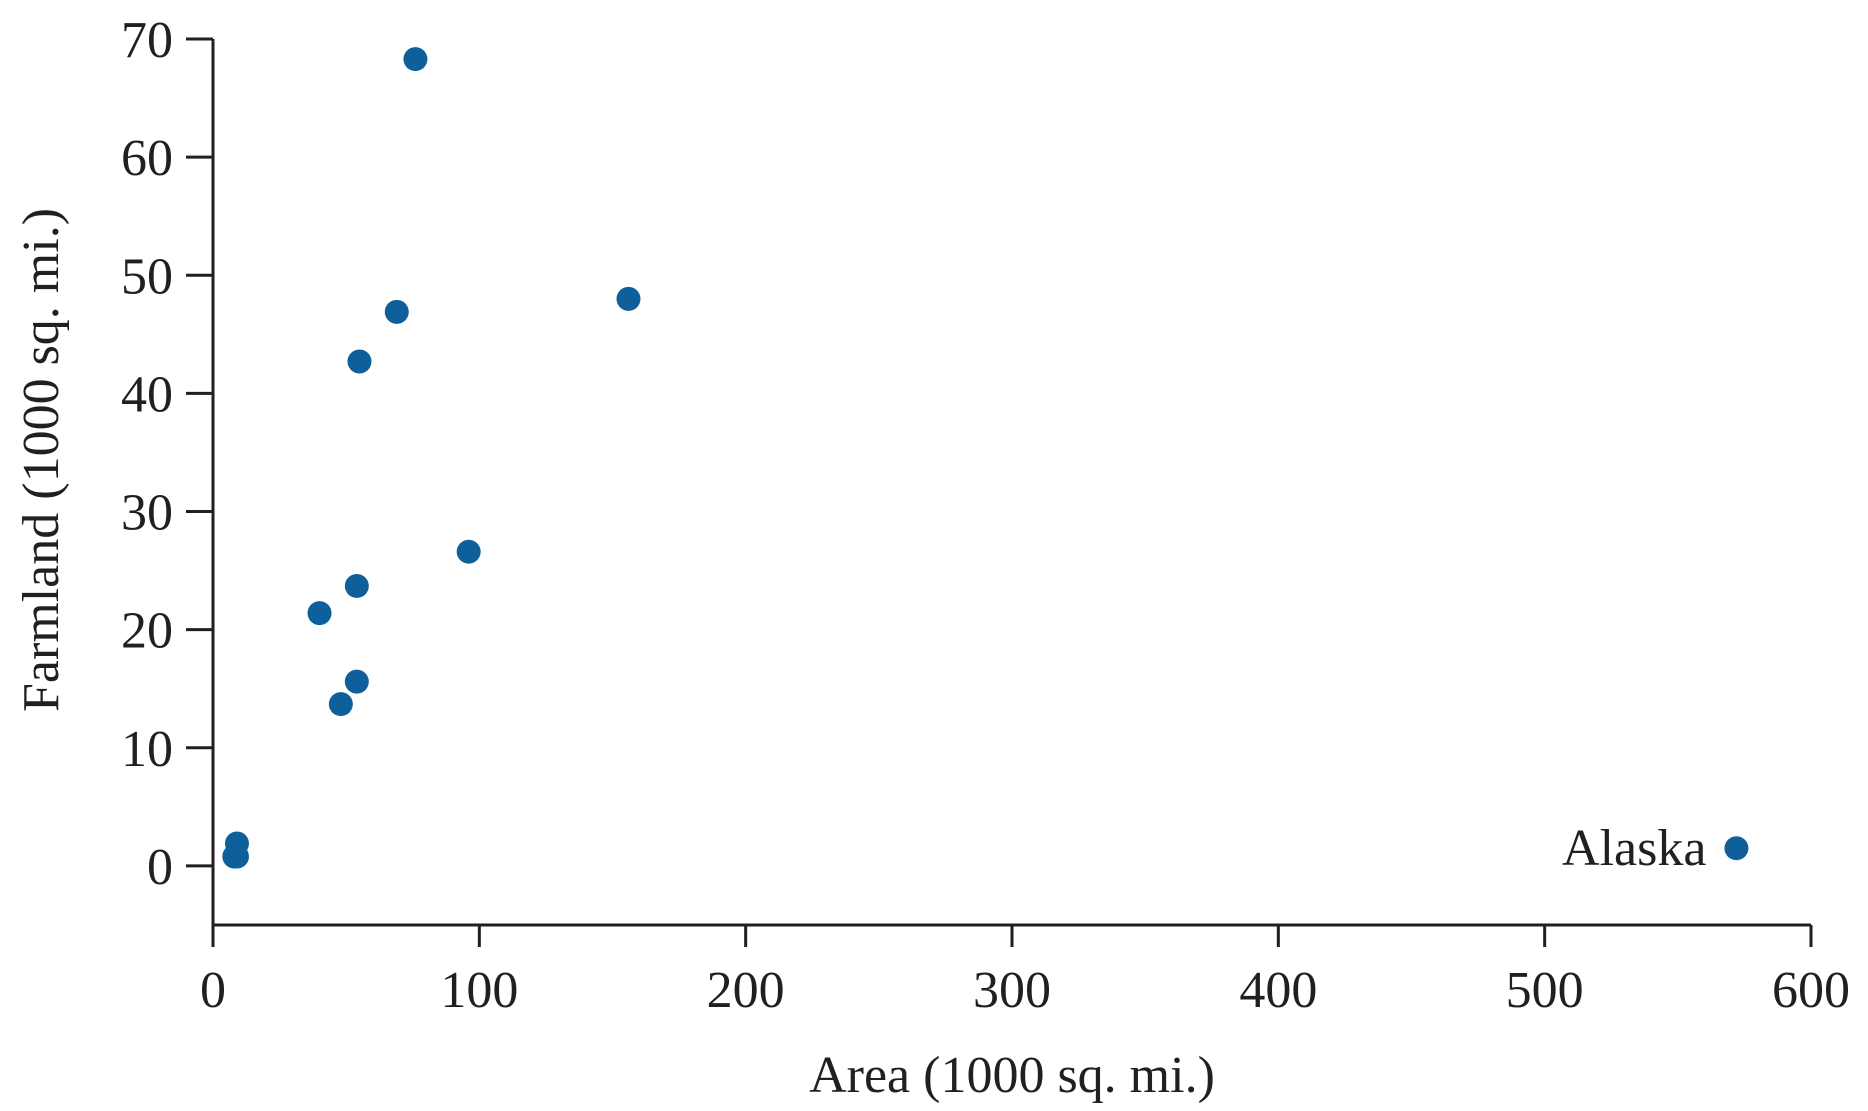  I want to click on x-tick-label: 500, so click(1545, 990).